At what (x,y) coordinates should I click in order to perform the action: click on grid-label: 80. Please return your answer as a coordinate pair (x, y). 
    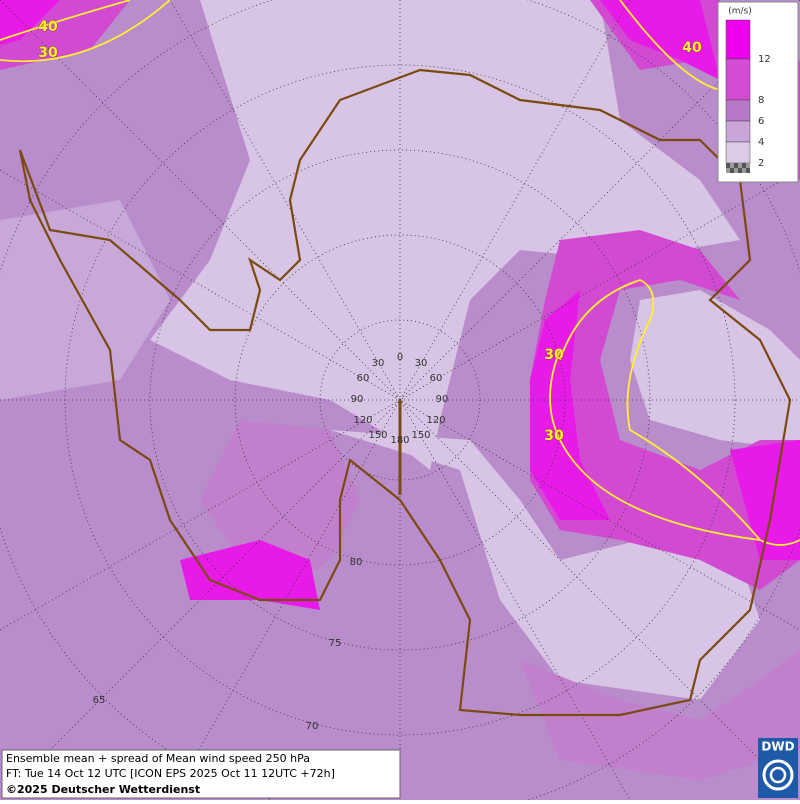
    Looking at the image, I should click on (356, 562).